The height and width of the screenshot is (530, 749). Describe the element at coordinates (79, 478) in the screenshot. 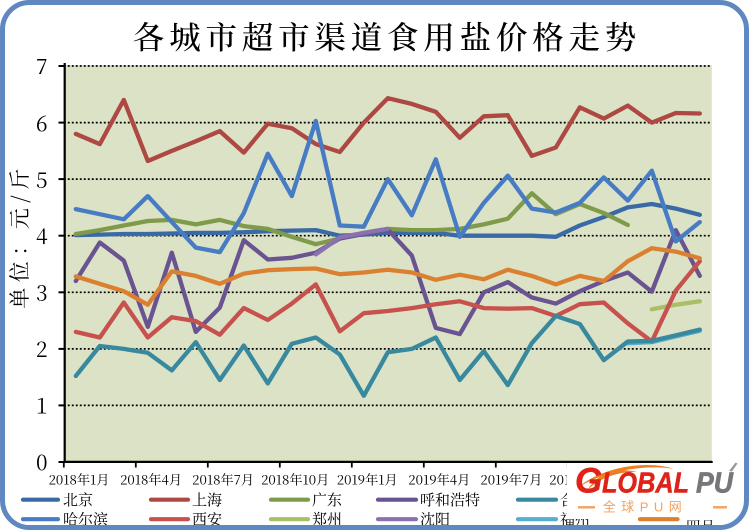

I see `svg-text: 2018年1月` at that location.